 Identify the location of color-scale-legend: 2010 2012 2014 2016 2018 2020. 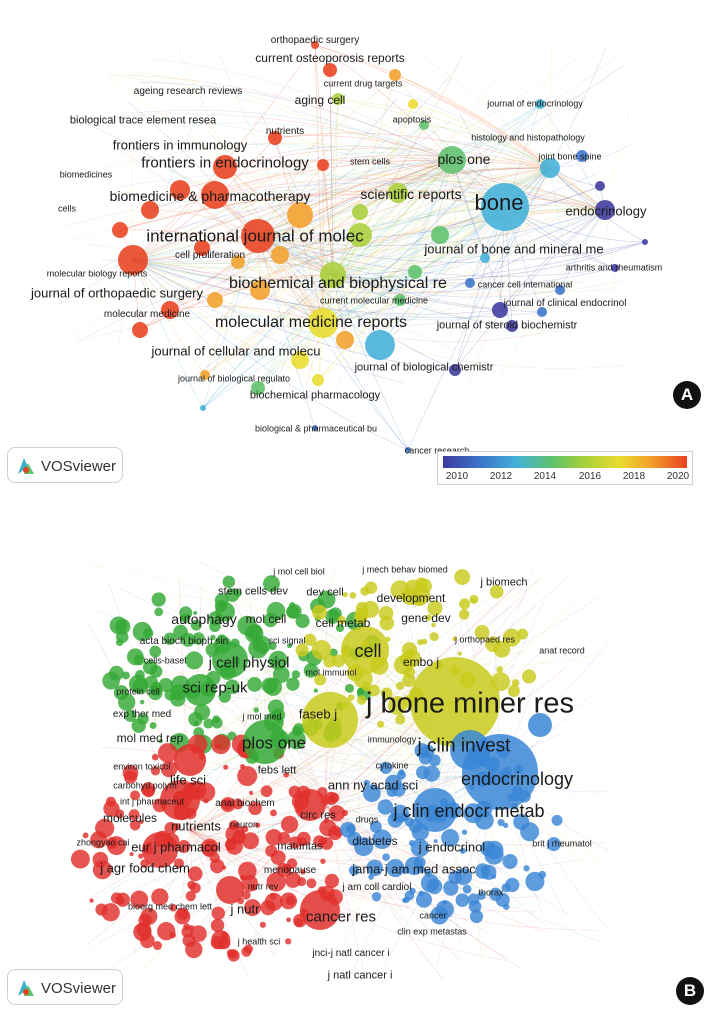
(565, 468).